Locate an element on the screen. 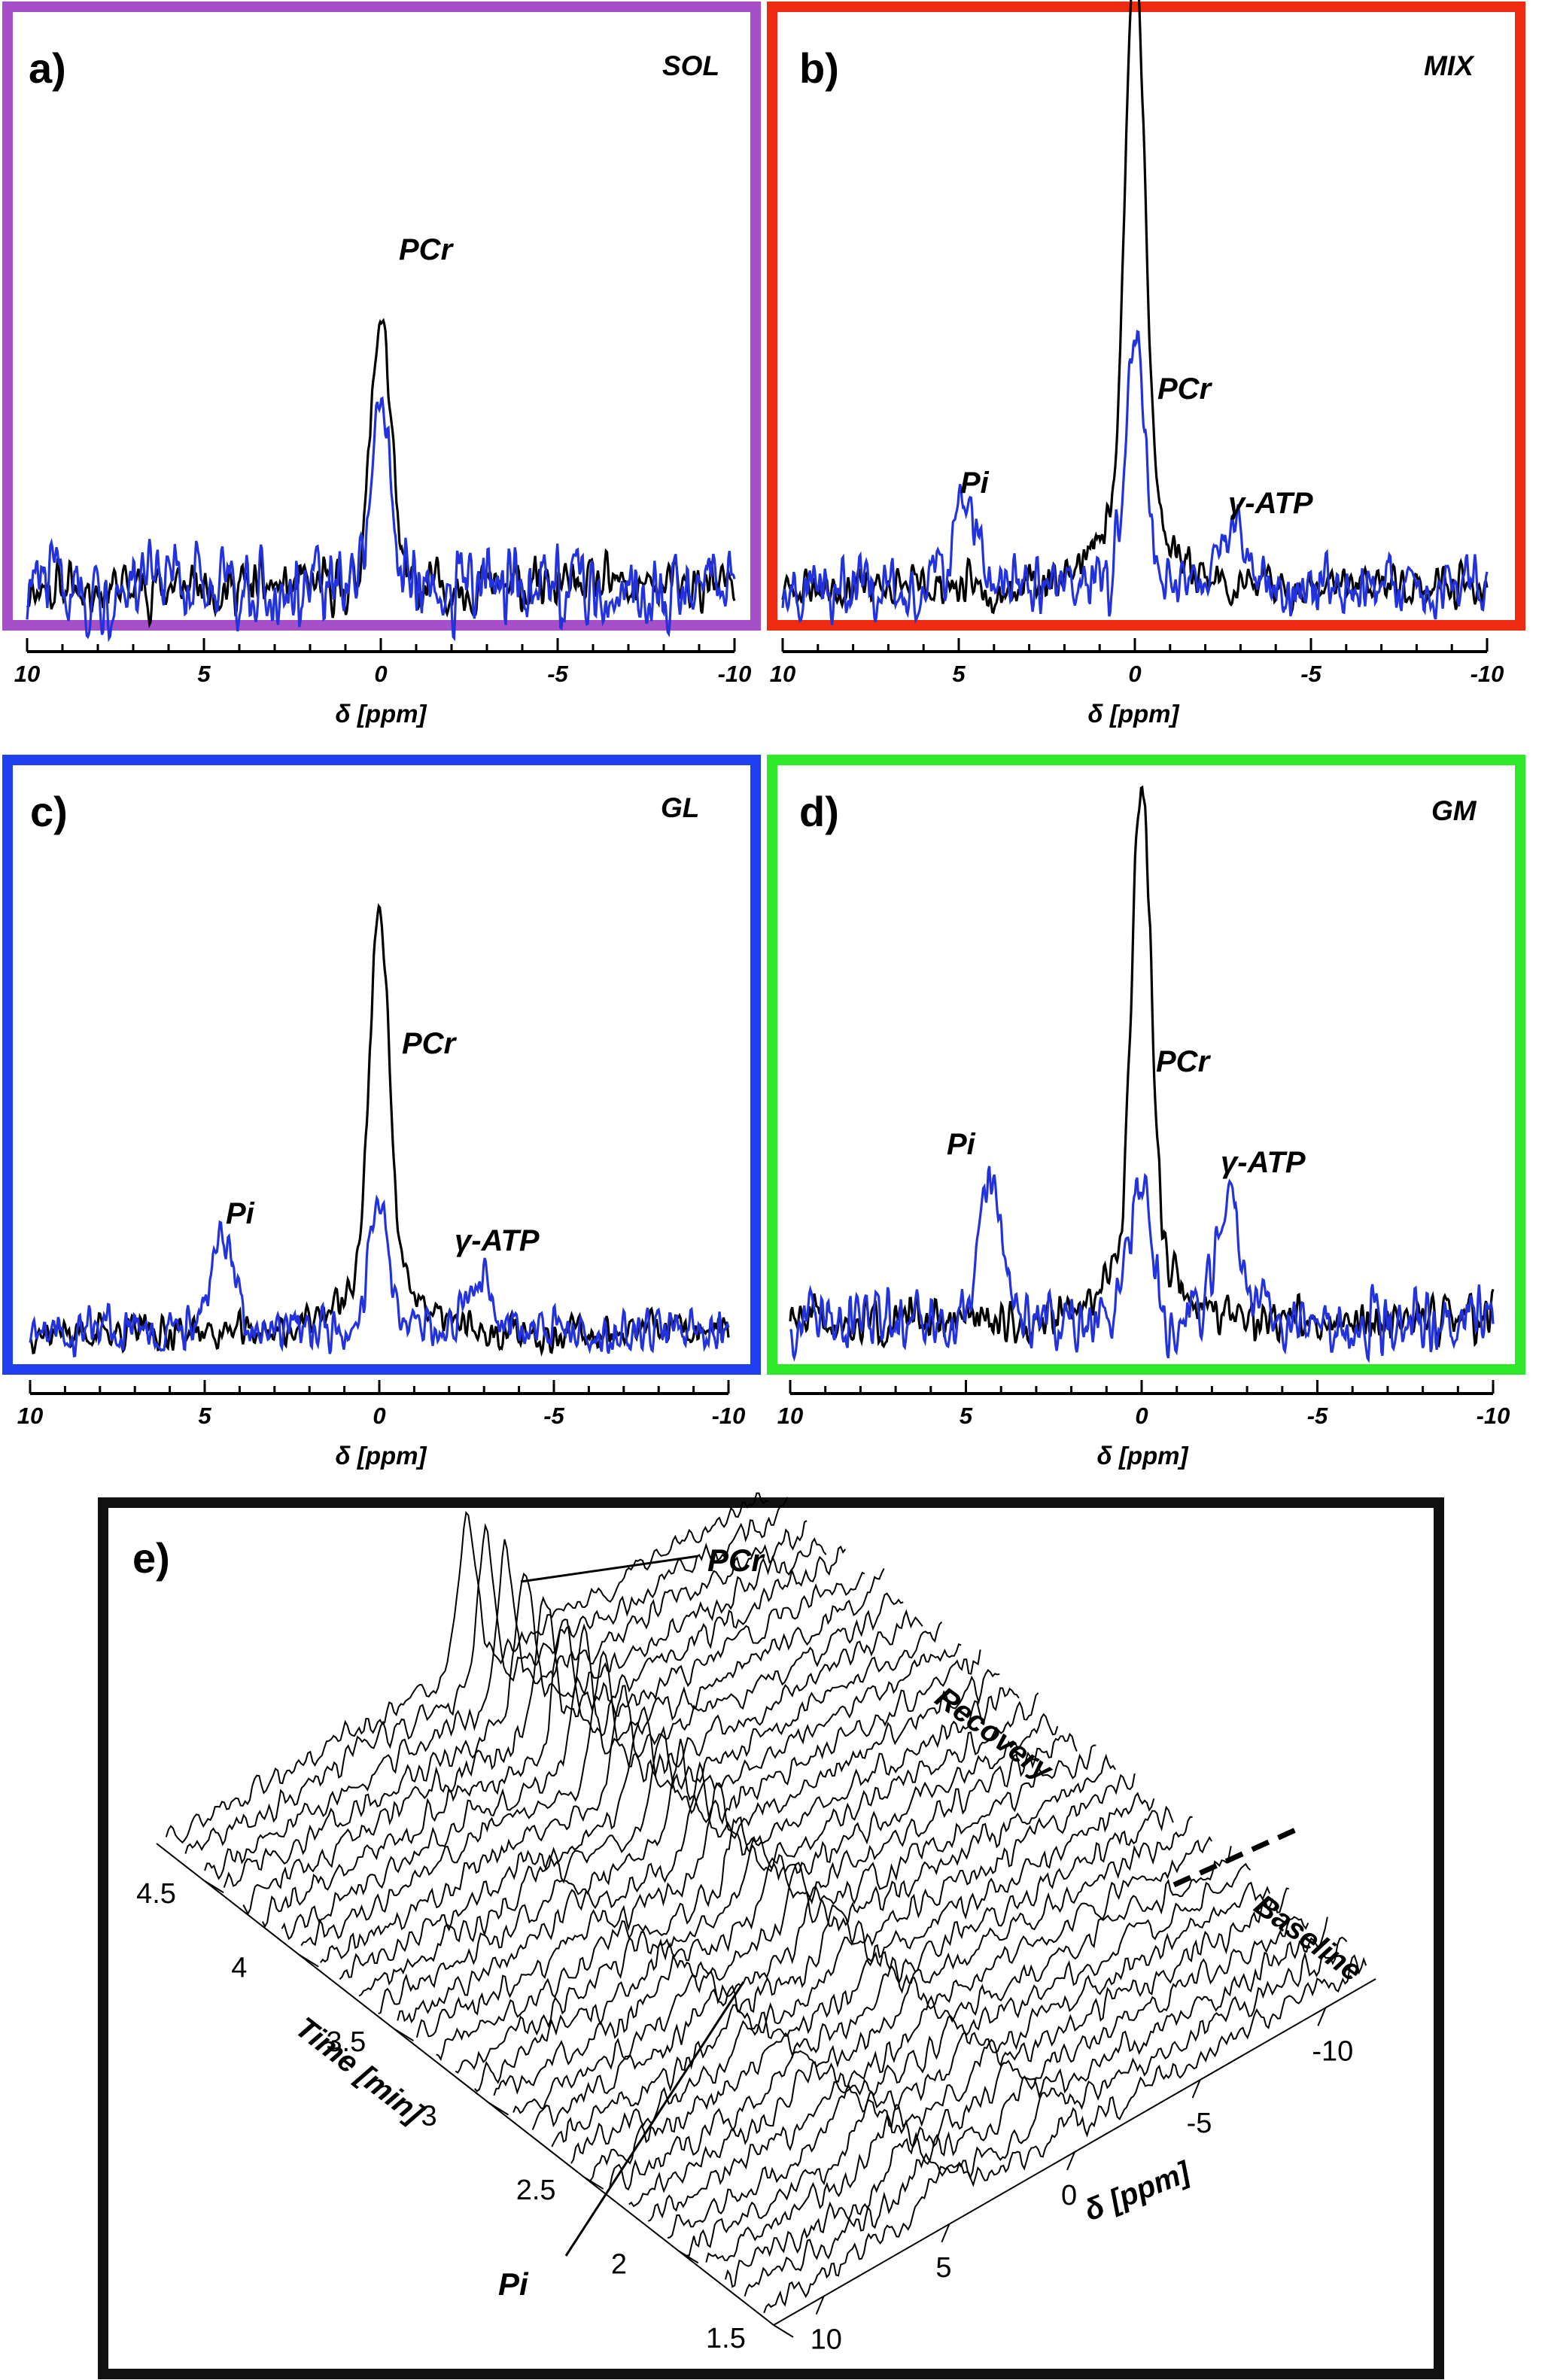  panel-c-frame is located at coordinates (381, 1065).